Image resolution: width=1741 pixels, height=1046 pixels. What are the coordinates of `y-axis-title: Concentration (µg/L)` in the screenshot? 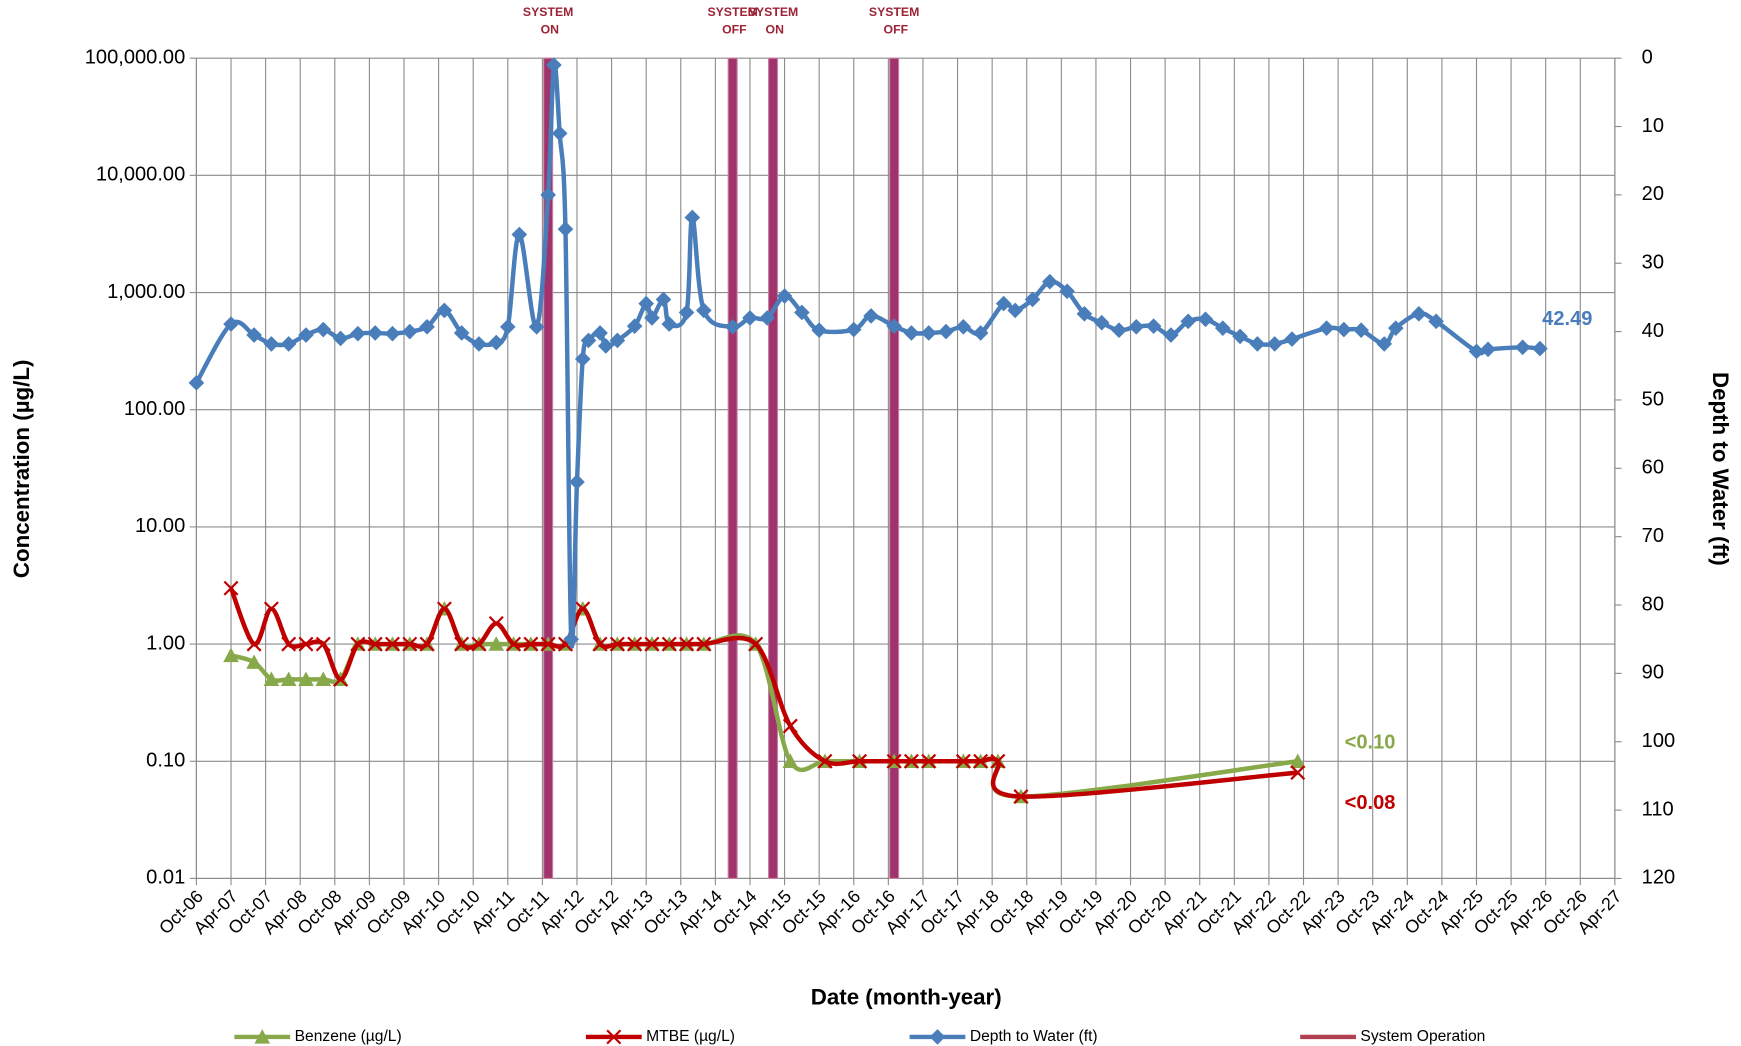 It's located at (21, 469).